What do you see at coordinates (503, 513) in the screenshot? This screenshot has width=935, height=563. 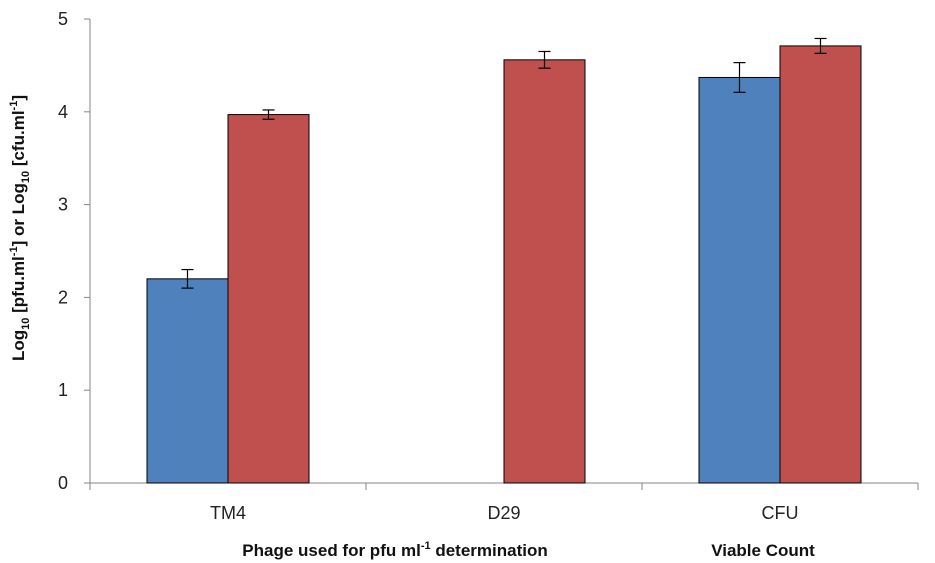 I see `x-tick-label: D29` at bounding box center [503, 513].